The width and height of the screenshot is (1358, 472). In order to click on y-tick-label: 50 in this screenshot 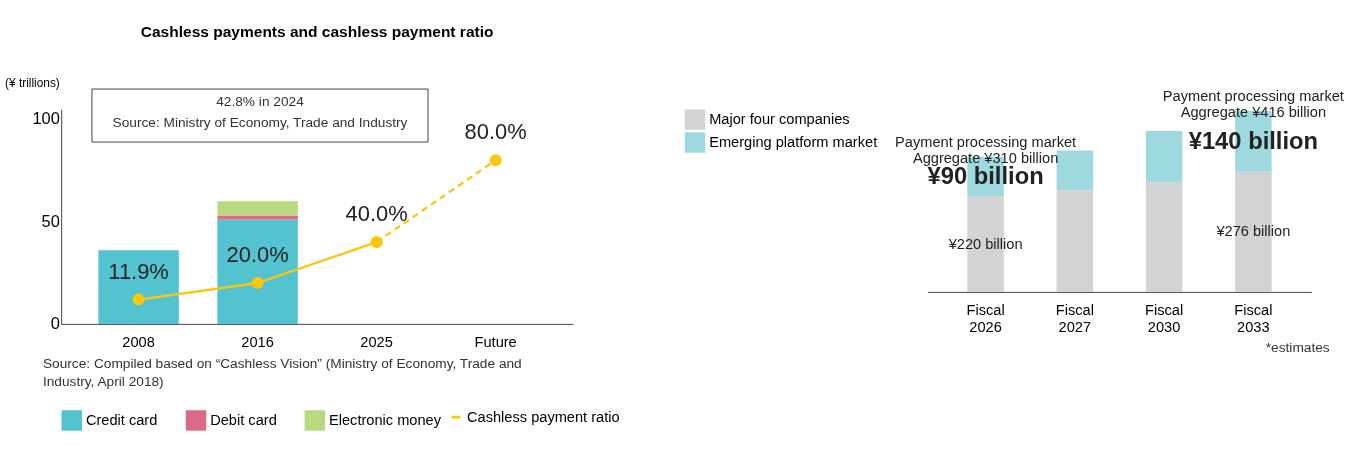, I will do `click(50, 220)`.